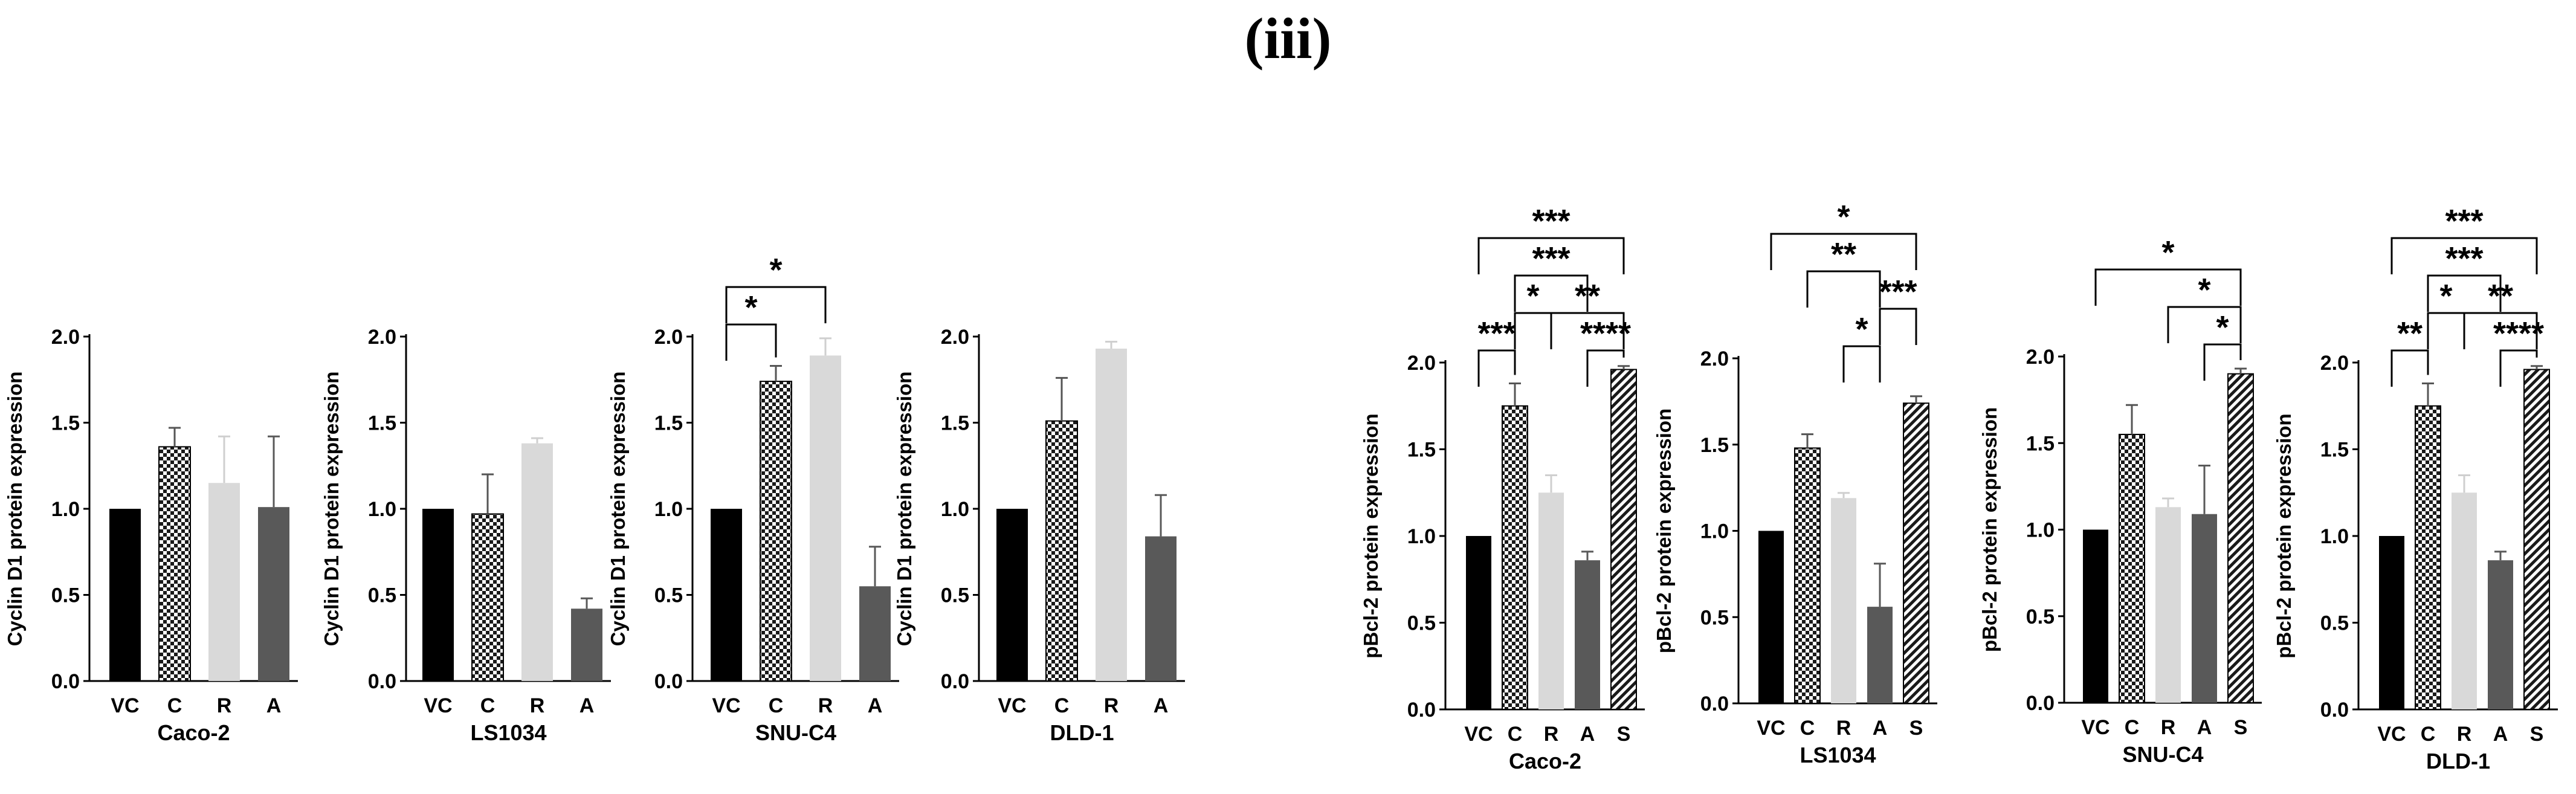  I want to click on panel-8-bar-C, so click(2428, 557).